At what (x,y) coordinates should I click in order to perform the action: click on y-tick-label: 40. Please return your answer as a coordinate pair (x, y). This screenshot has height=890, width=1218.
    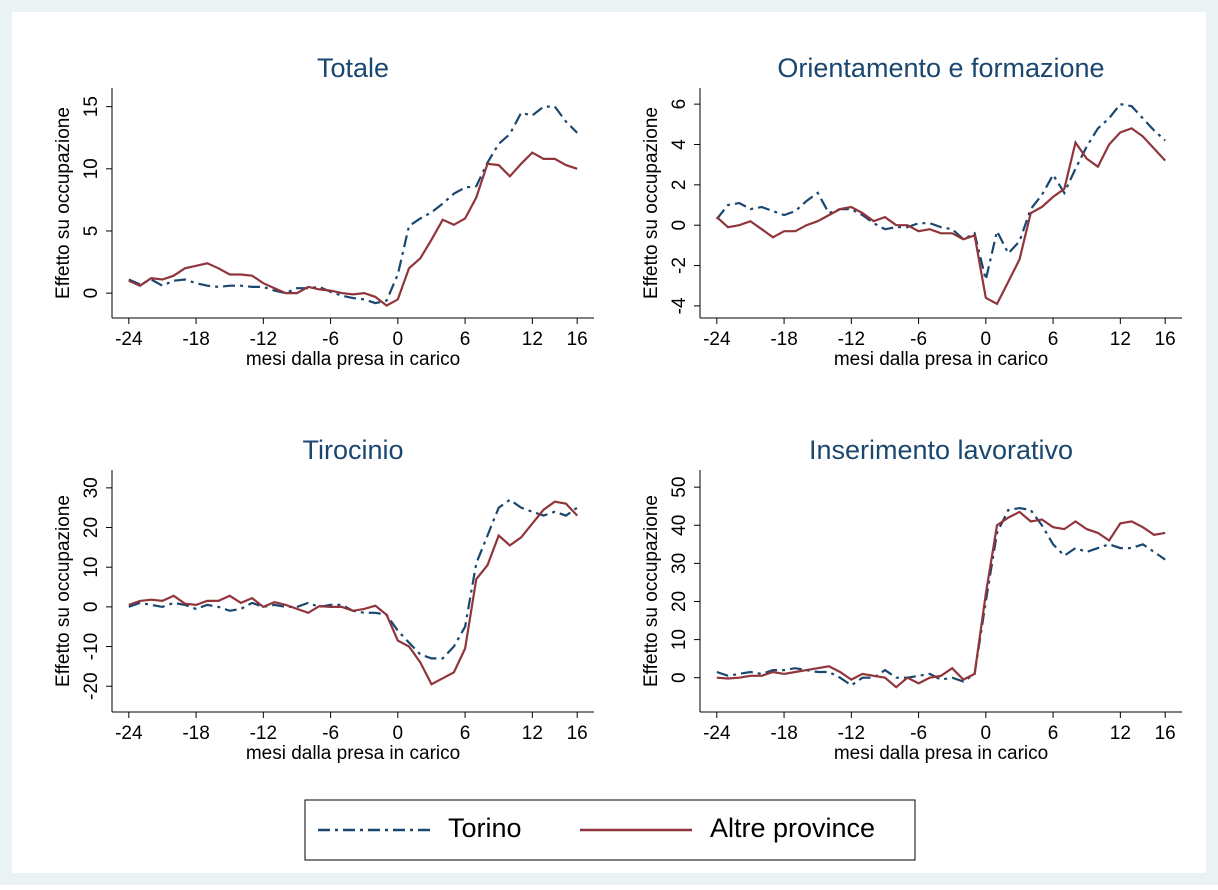
    Looking at the image, I should click on (679, 525).